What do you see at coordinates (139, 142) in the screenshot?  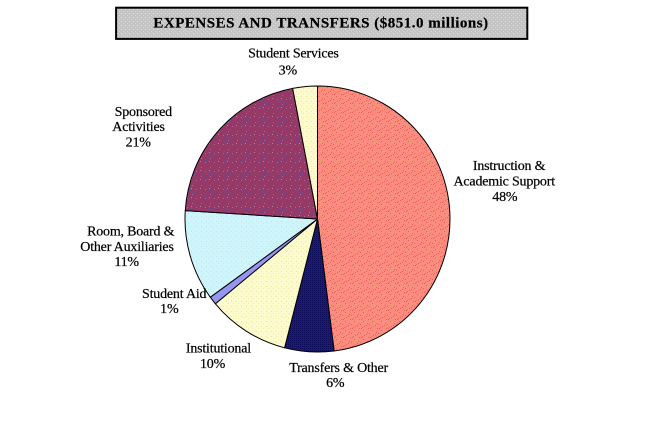 I see `svg-text: 21%` at bounding box center [139, 142].